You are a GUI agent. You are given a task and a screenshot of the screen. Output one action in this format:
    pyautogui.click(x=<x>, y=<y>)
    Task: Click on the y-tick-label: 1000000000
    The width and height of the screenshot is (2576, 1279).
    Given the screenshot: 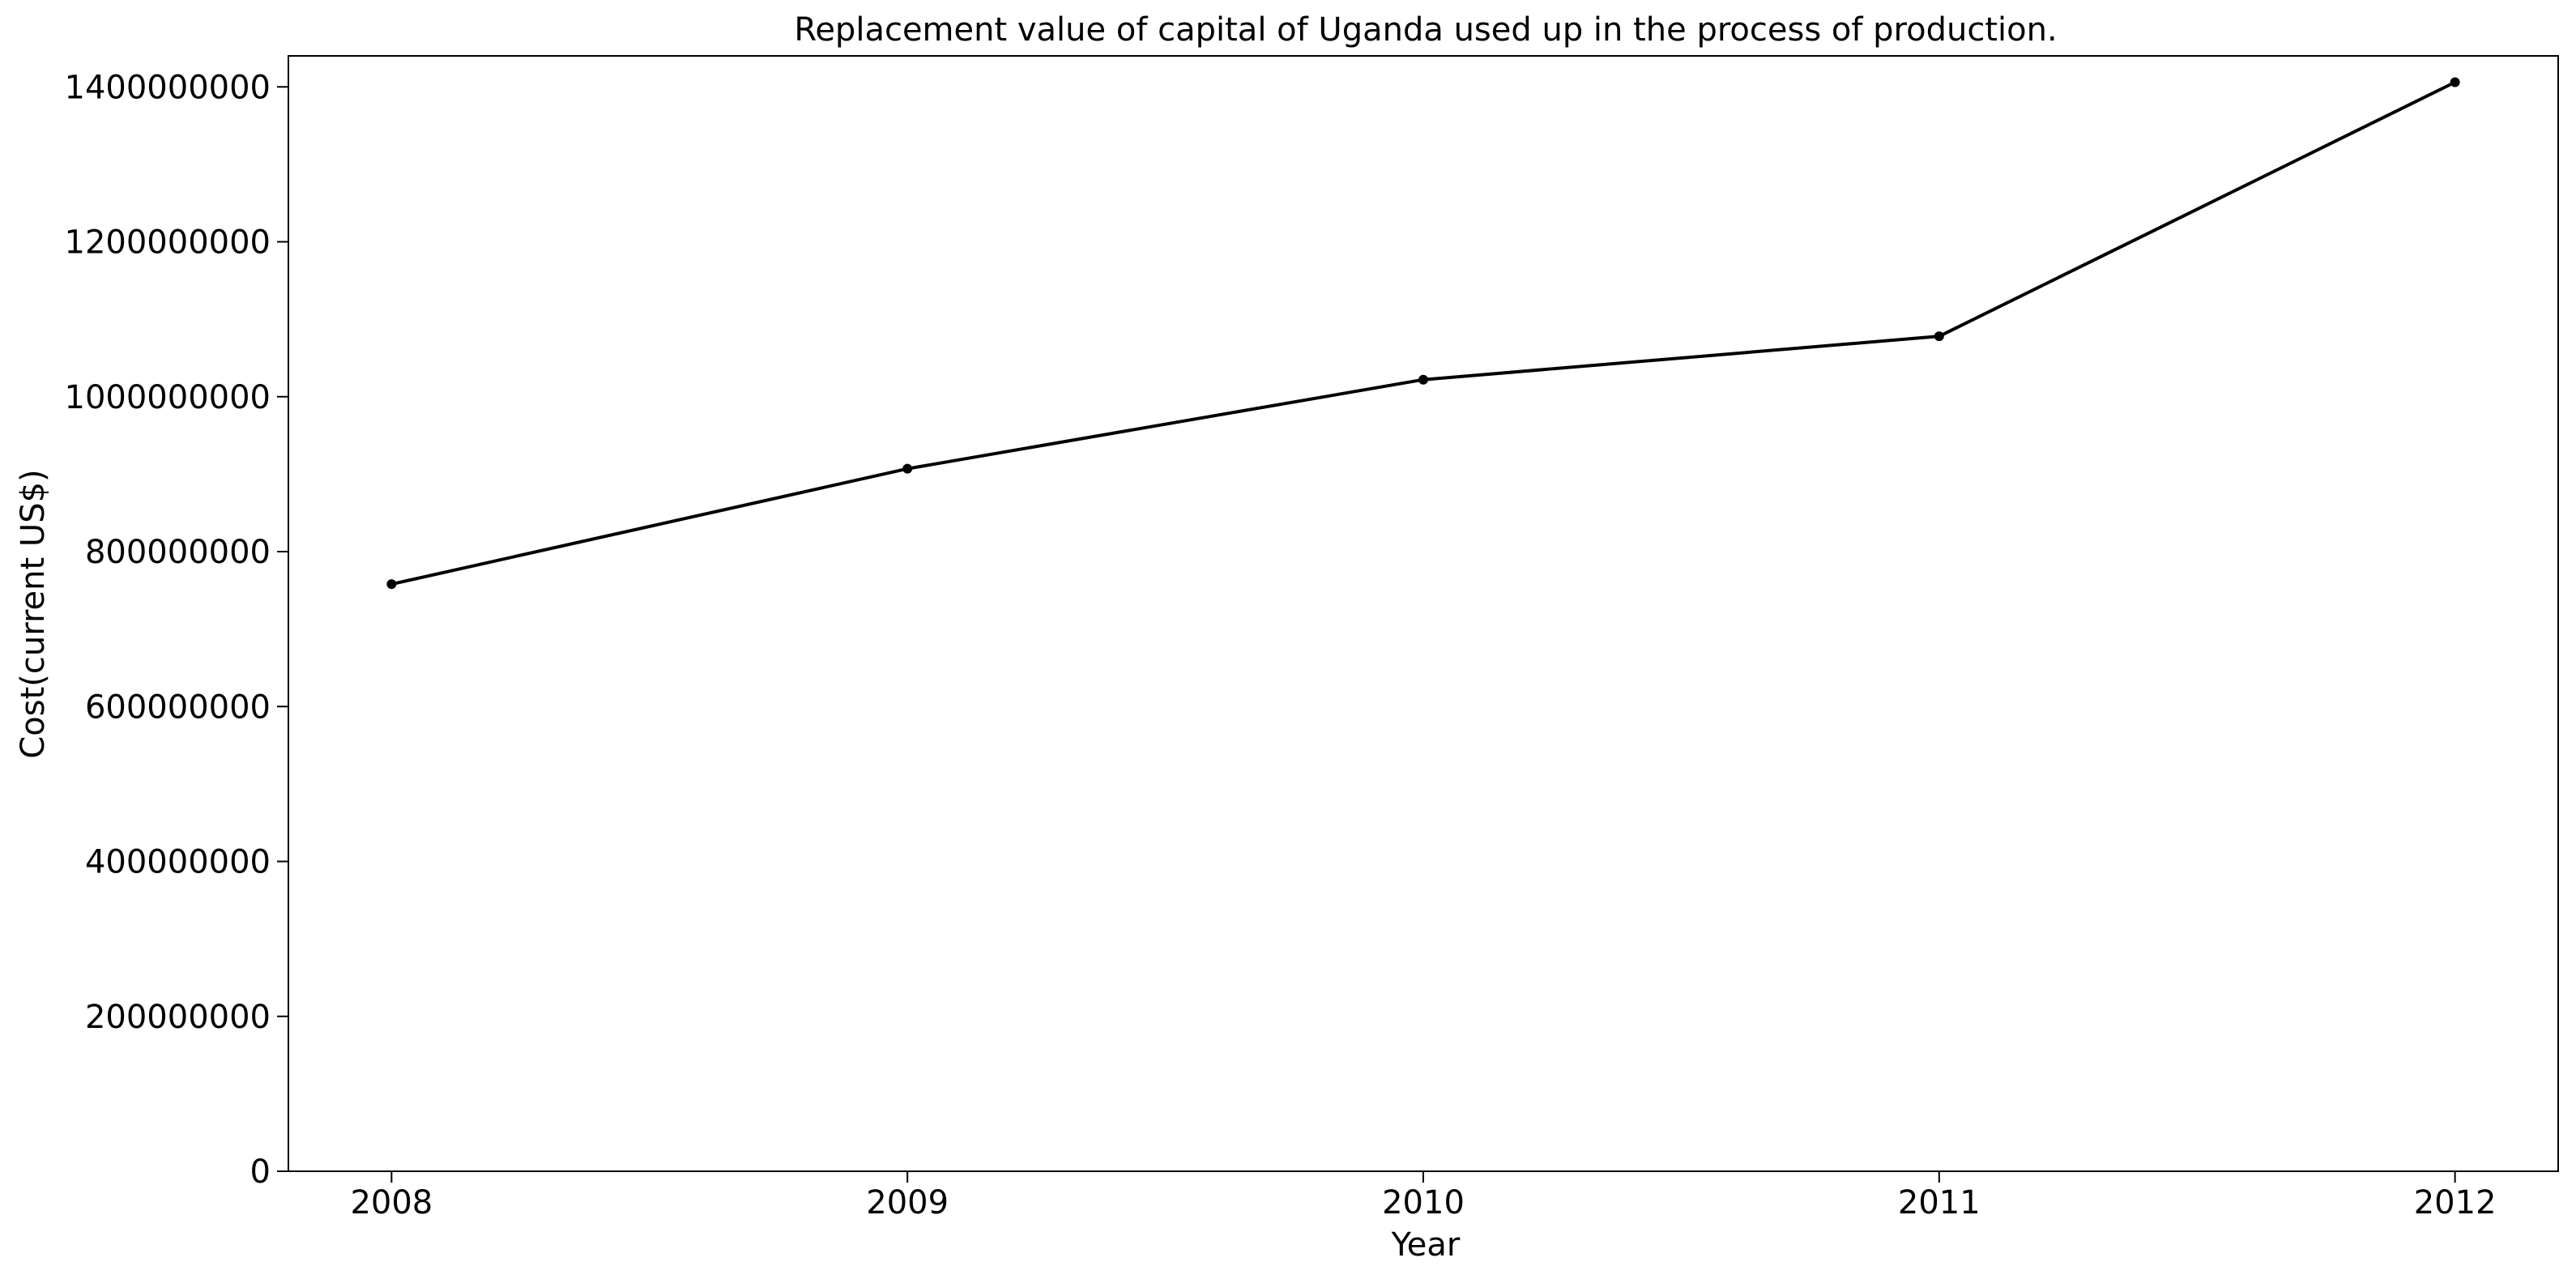 What is the action you would take?
    pyautogui.click(x=168, y=397)
    